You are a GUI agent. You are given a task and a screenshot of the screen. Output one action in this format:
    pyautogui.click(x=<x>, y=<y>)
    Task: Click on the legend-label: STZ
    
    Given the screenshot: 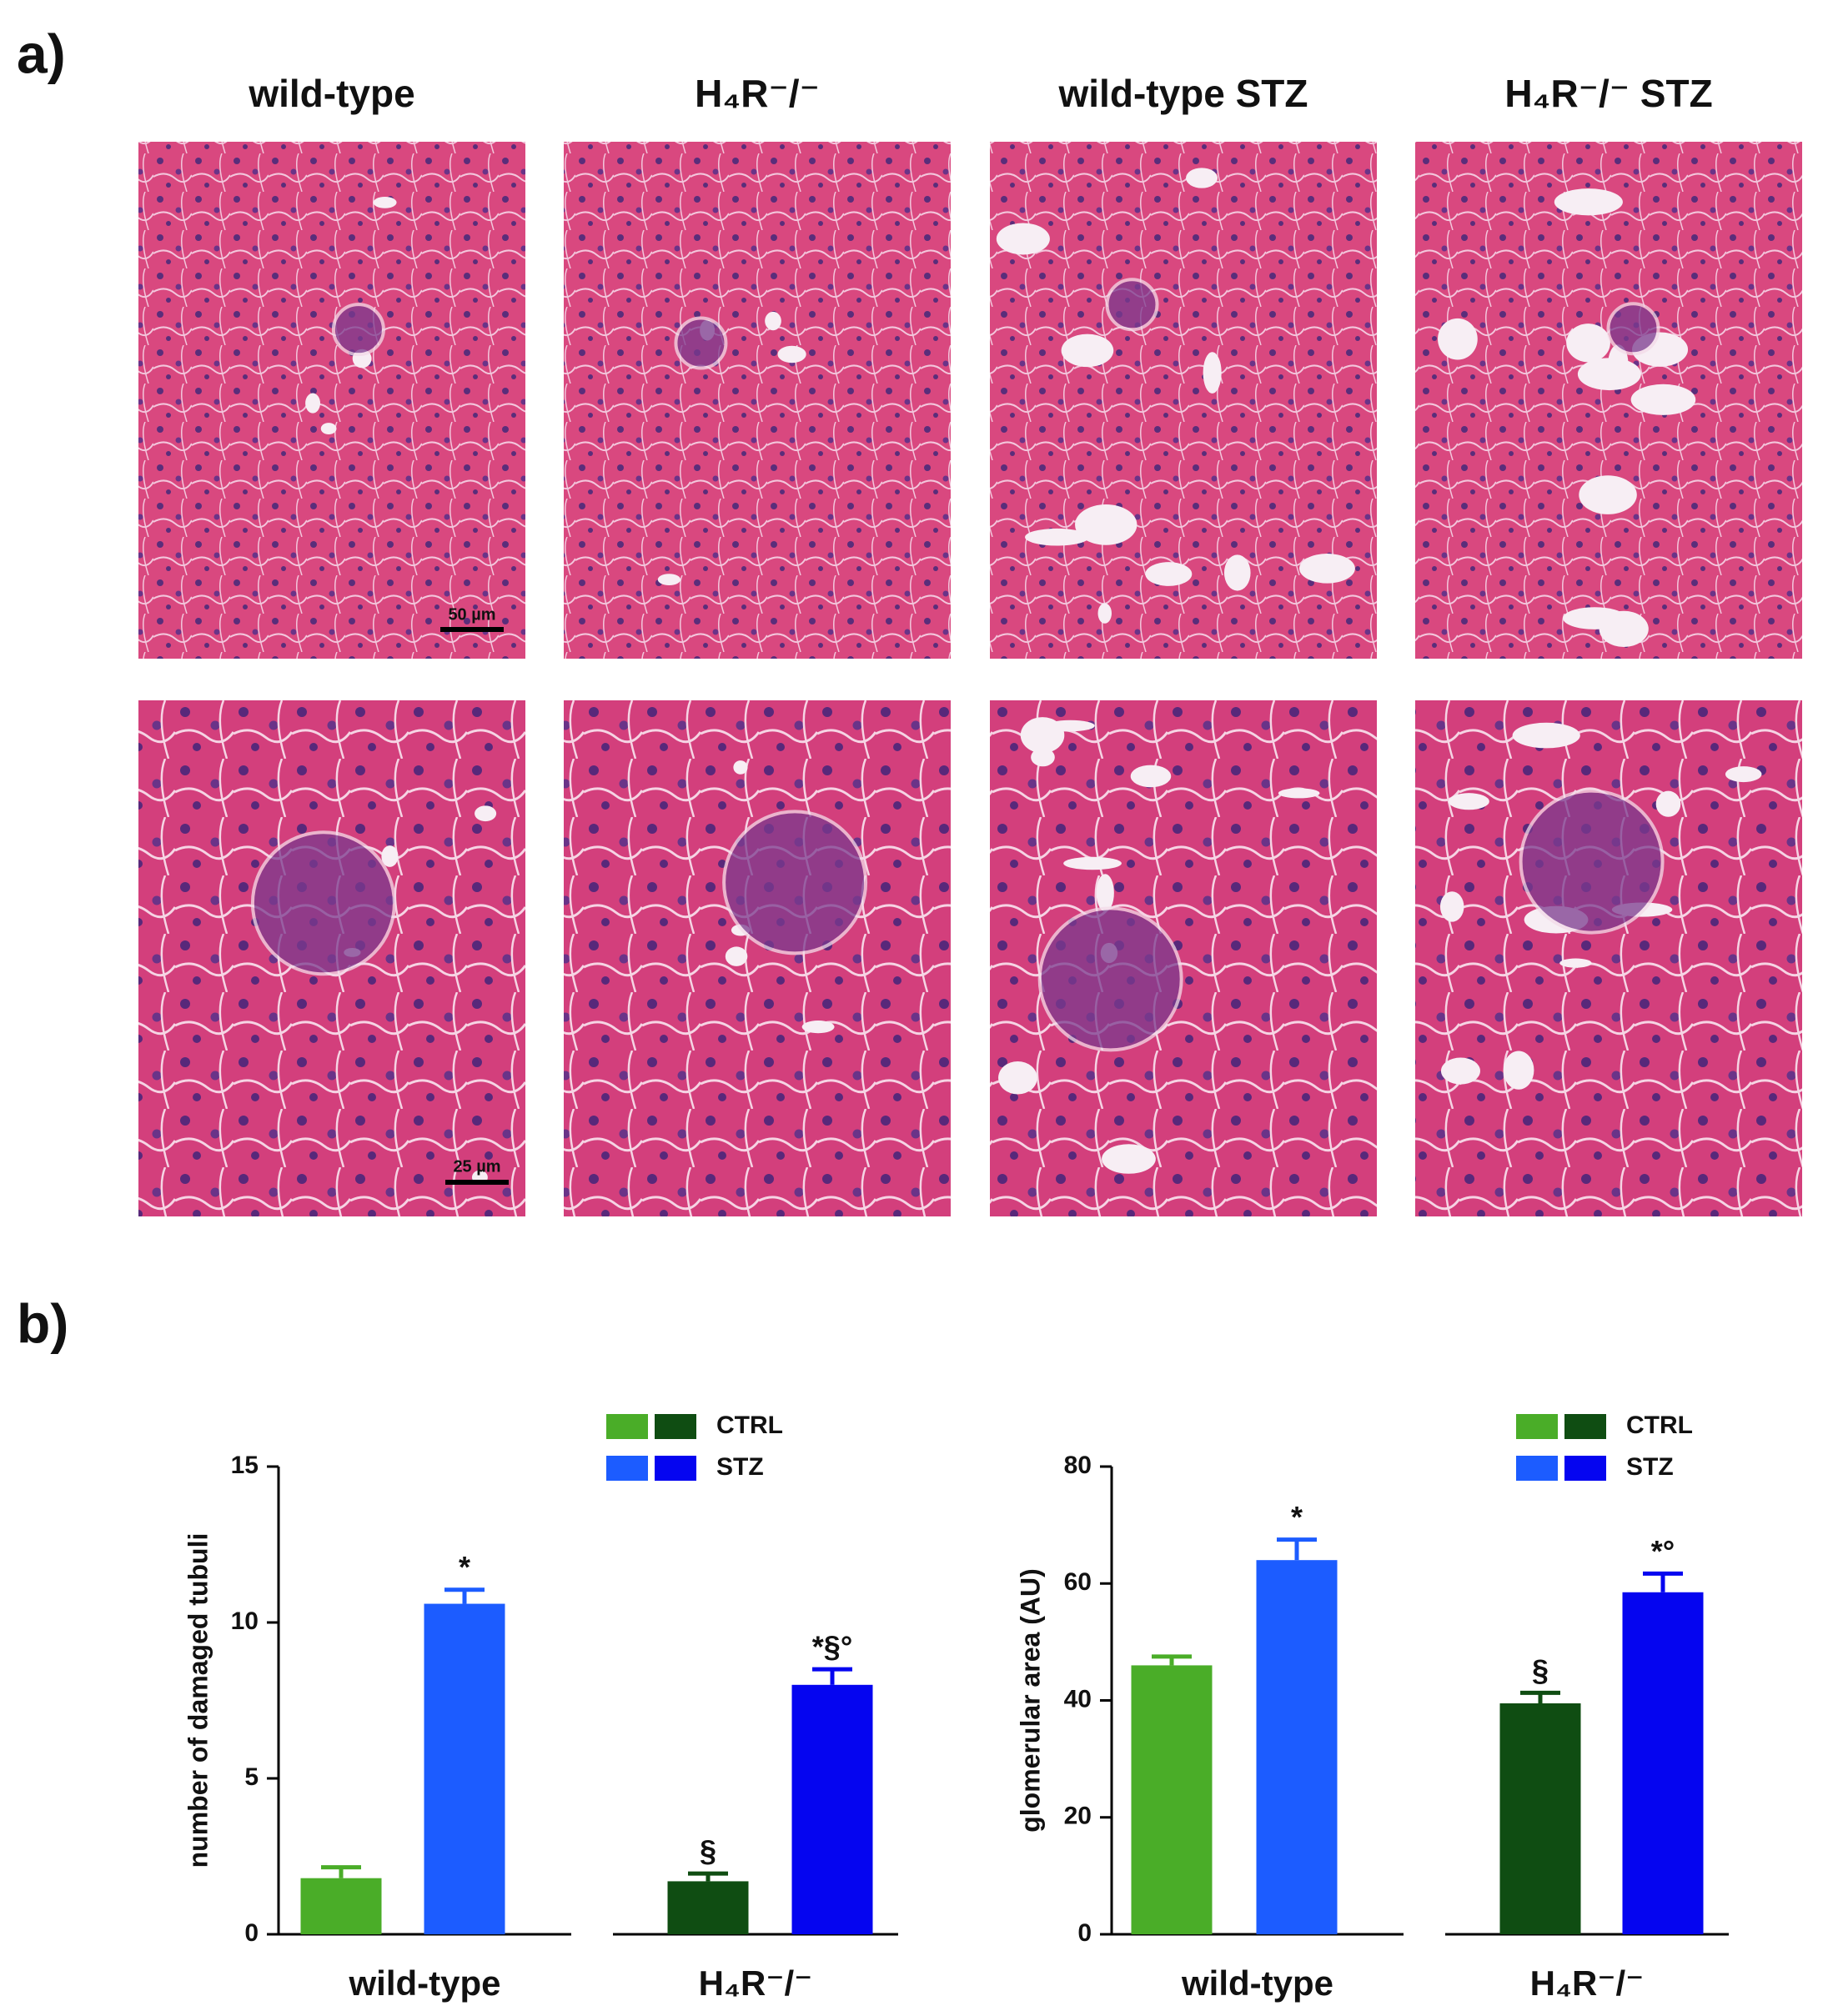 What is the action you would take?
    pyautogui.click(x=1650, y=1467)
    